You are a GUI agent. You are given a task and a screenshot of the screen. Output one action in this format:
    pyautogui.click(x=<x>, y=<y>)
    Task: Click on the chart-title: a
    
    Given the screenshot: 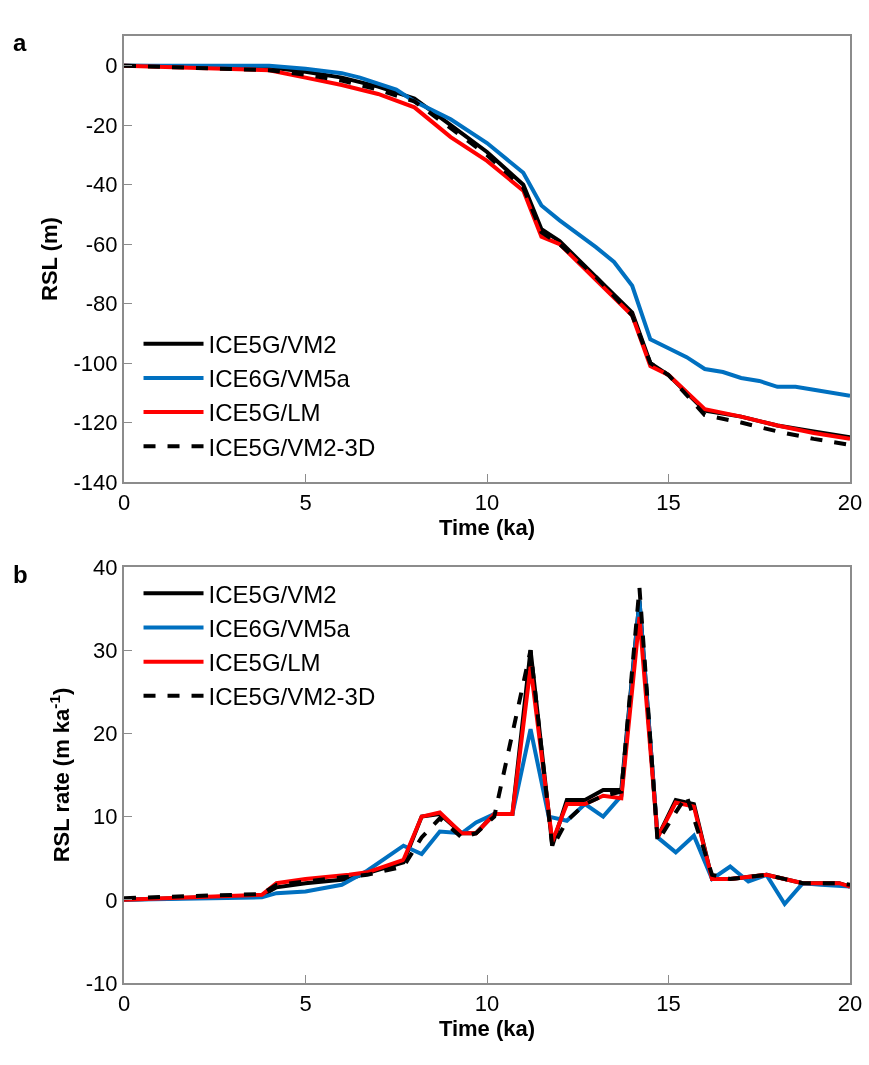 What is the action you would take?
    pyautogui.click(x=20, y=42)
    